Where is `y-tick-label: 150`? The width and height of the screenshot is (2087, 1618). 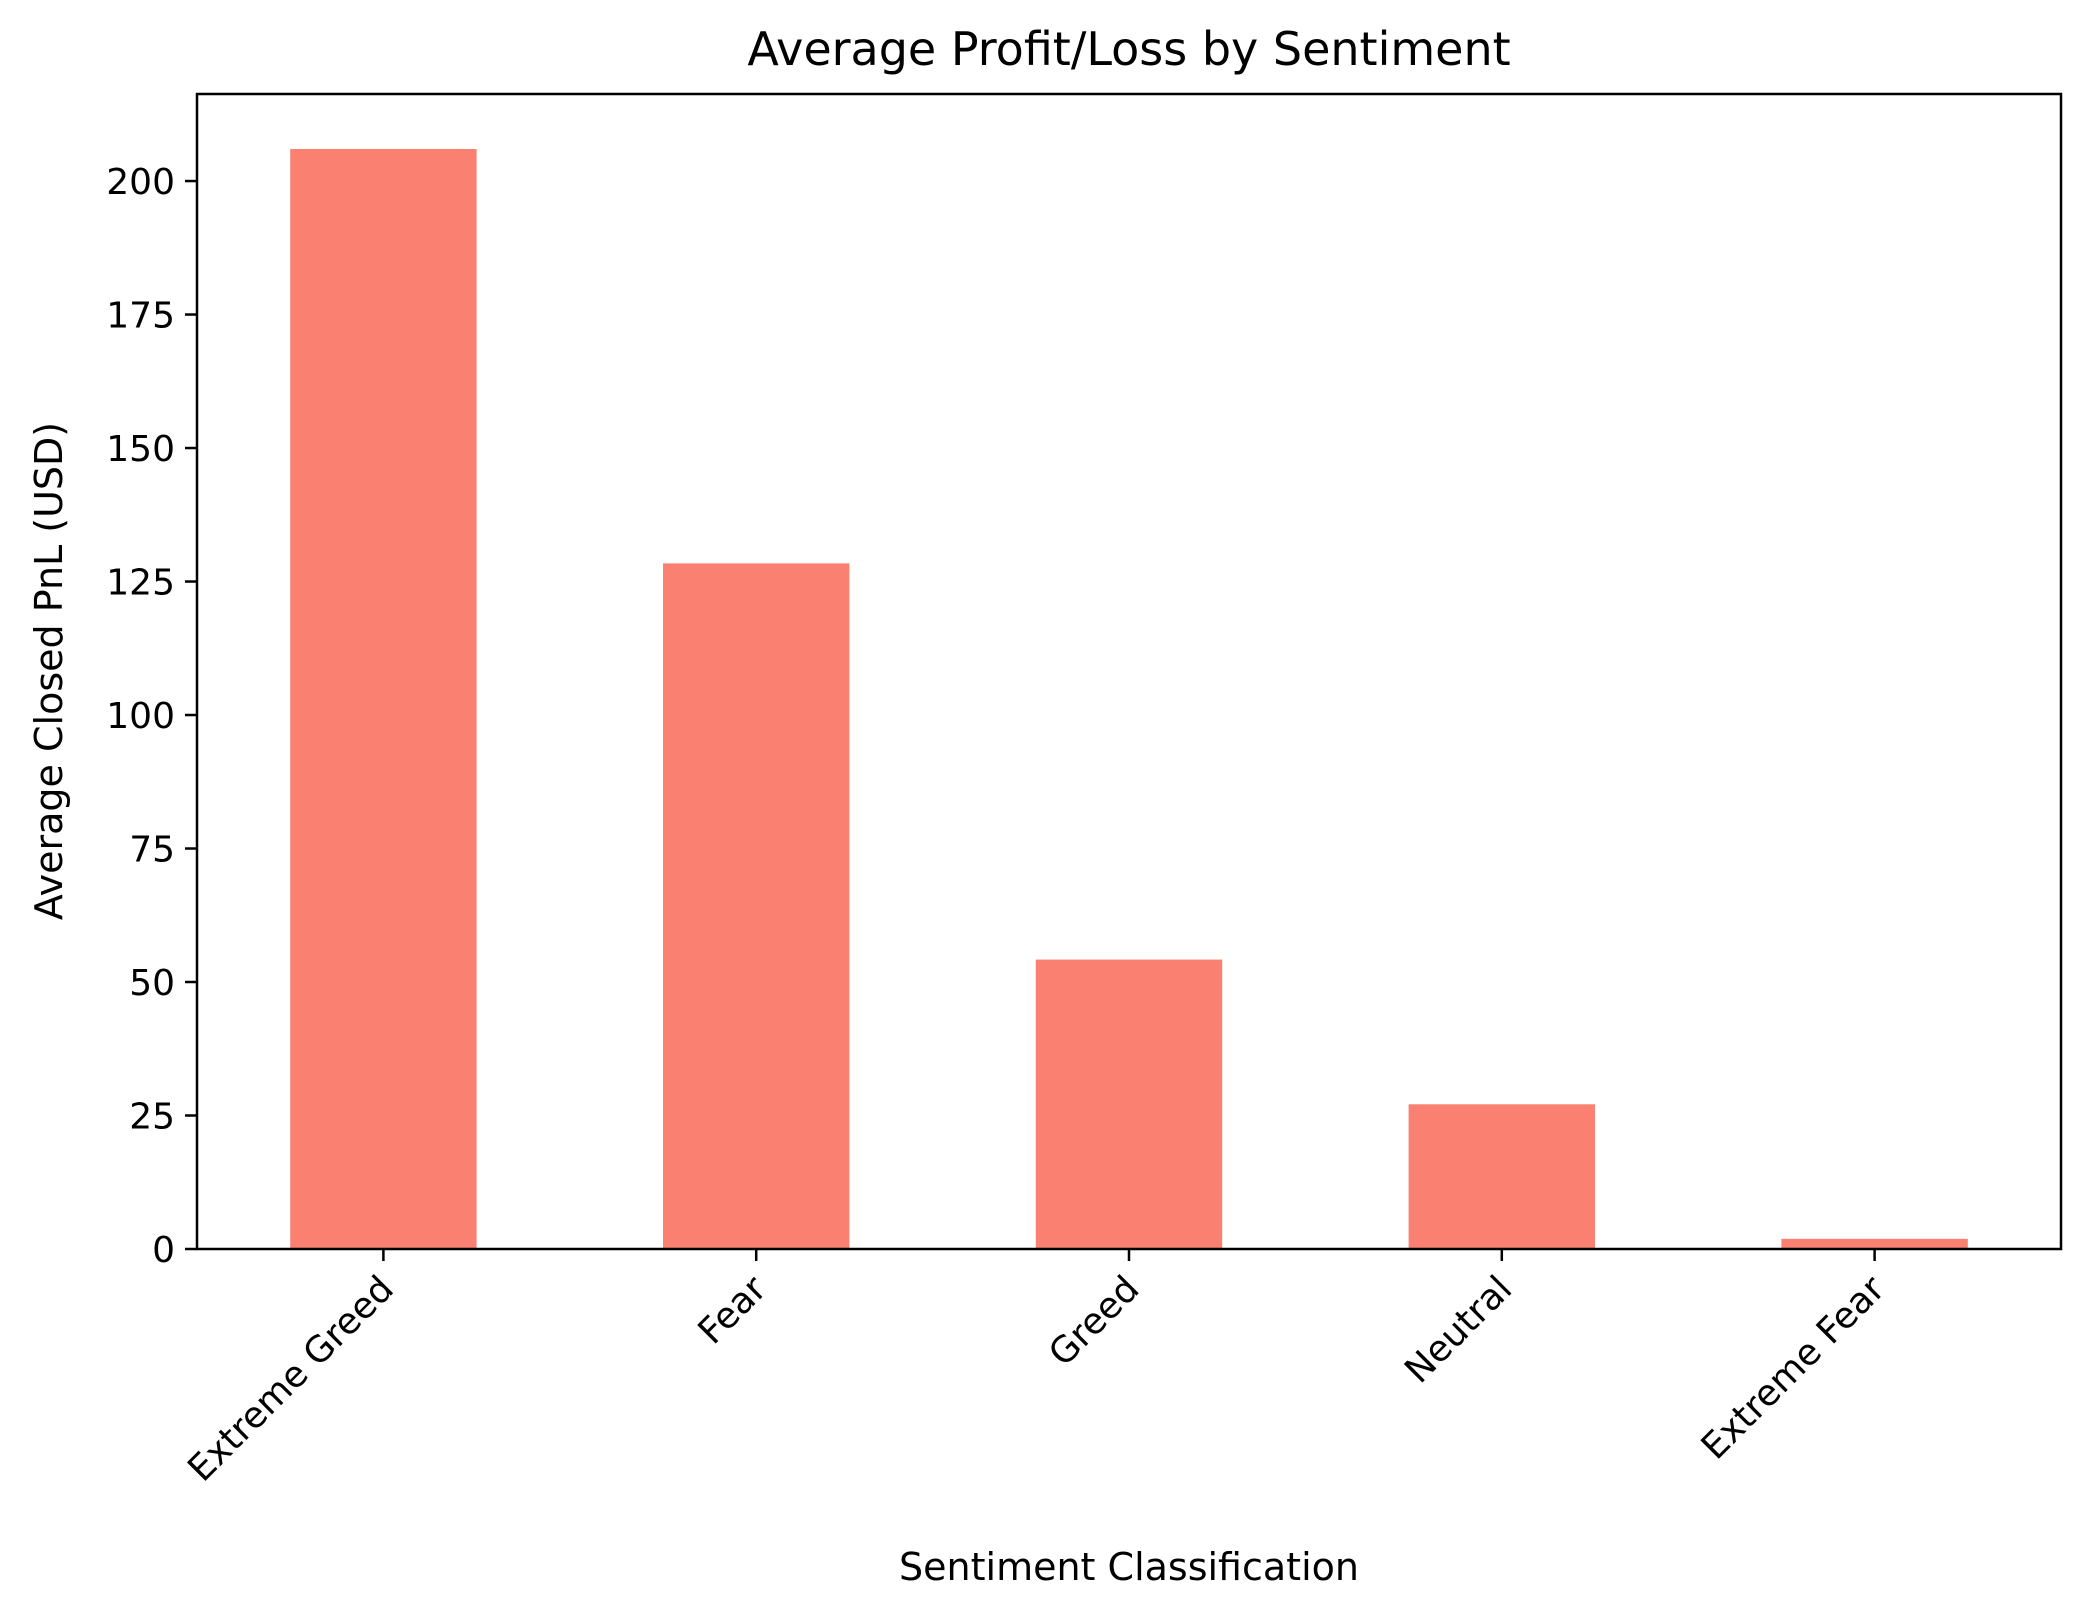
y-tick-label: 150 is located at coordinates (140, 449).